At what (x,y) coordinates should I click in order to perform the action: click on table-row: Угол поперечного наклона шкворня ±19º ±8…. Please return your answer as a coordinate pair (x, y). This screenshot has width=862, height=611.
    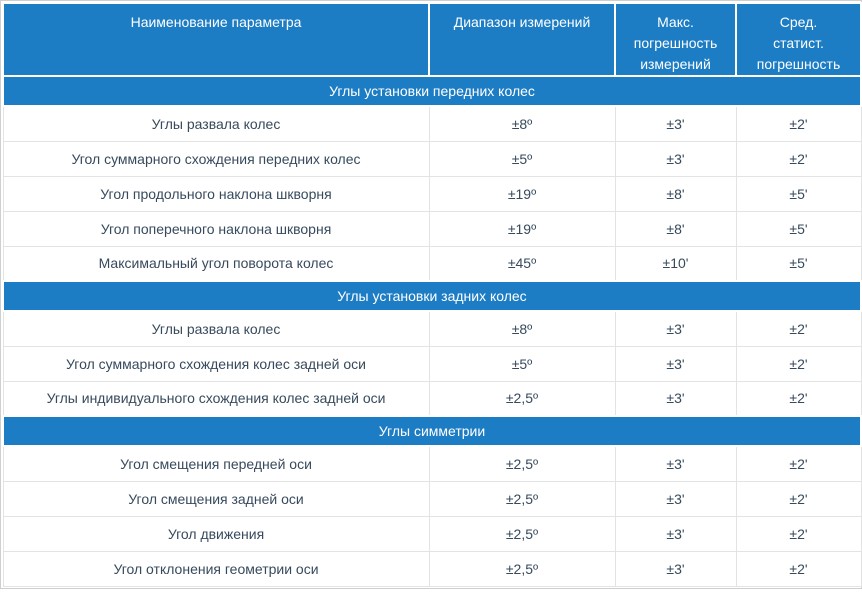
    Looking at the image, I should click on (432, 228).